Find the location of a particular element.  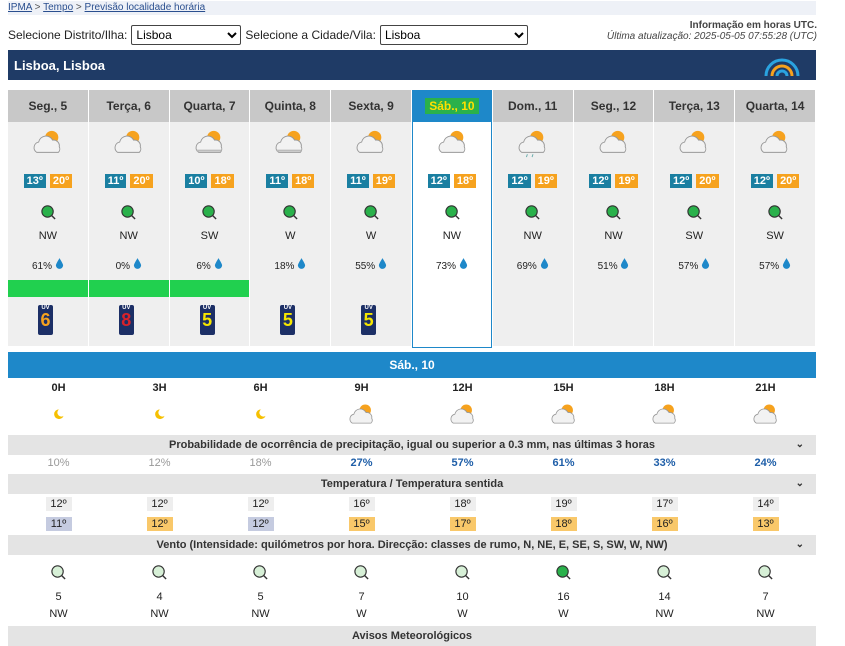

temp-value: 12º is located at coordinates (58, 504).